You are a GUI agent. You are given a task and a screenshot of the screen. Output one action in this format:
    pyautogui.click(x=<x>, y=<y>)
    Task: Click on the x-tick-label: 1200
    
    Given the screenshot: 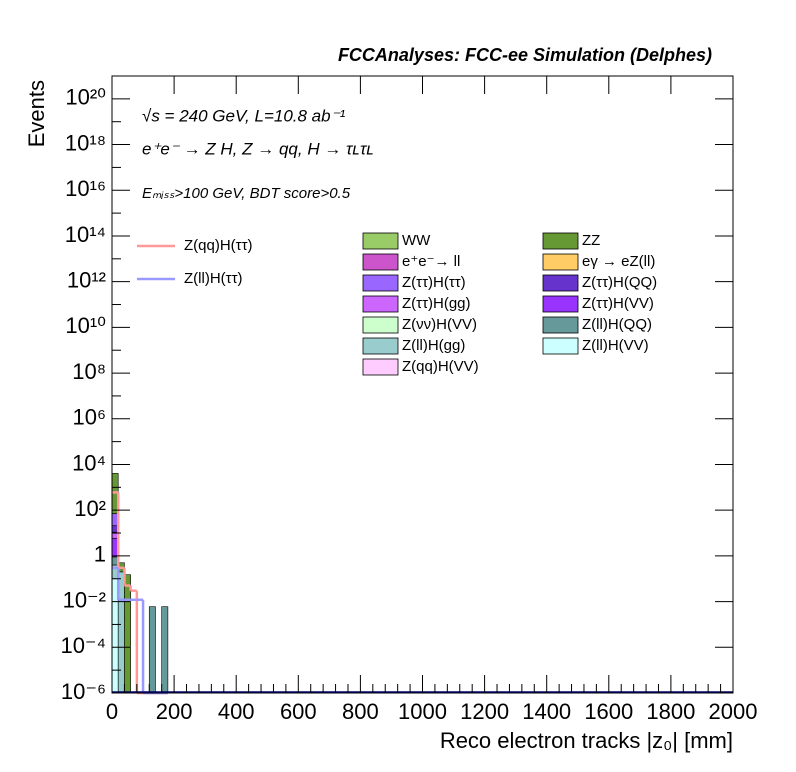 What is the action you would take?
    pyautogui.click(x=484, y=711)
    